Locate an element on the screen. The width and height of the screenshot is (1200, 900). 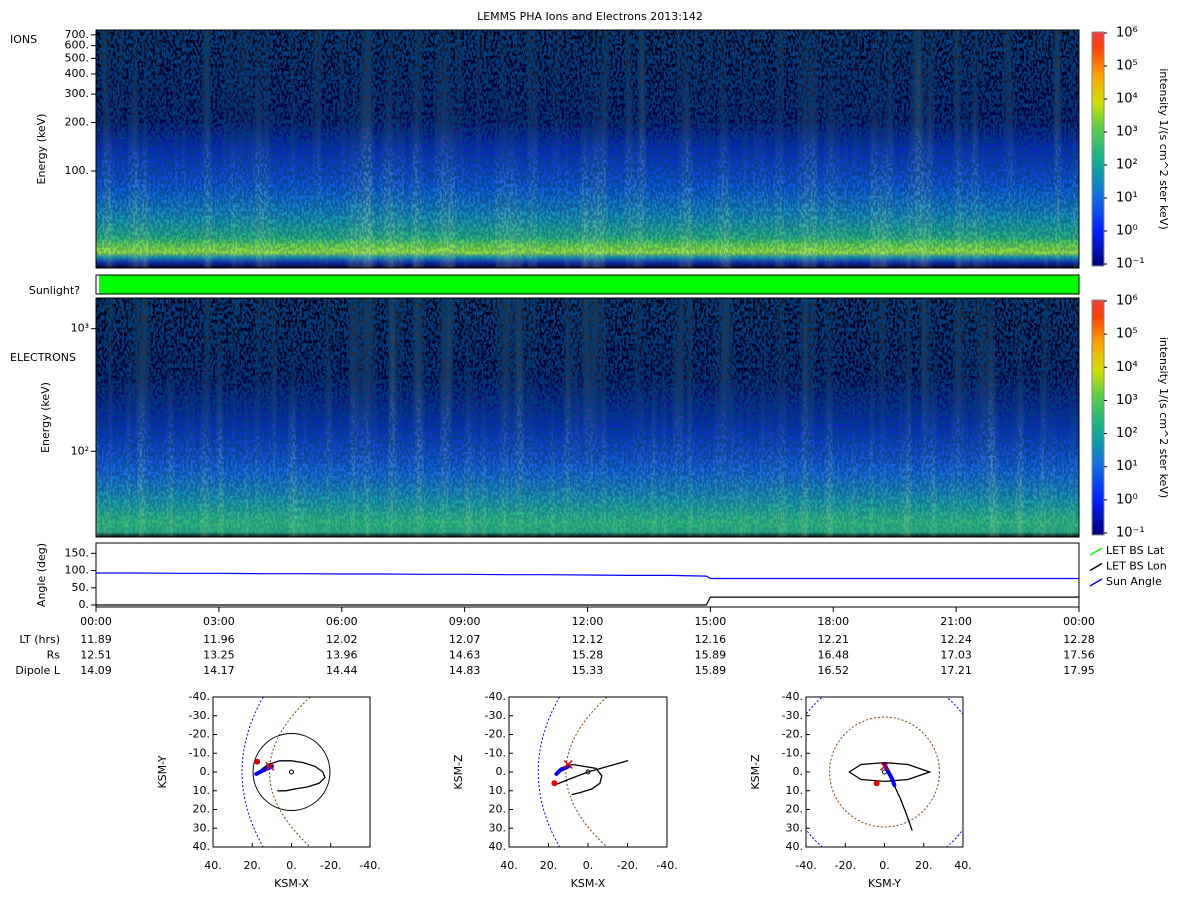
y-tick-label: 150. is located at coordinates (77, 552).